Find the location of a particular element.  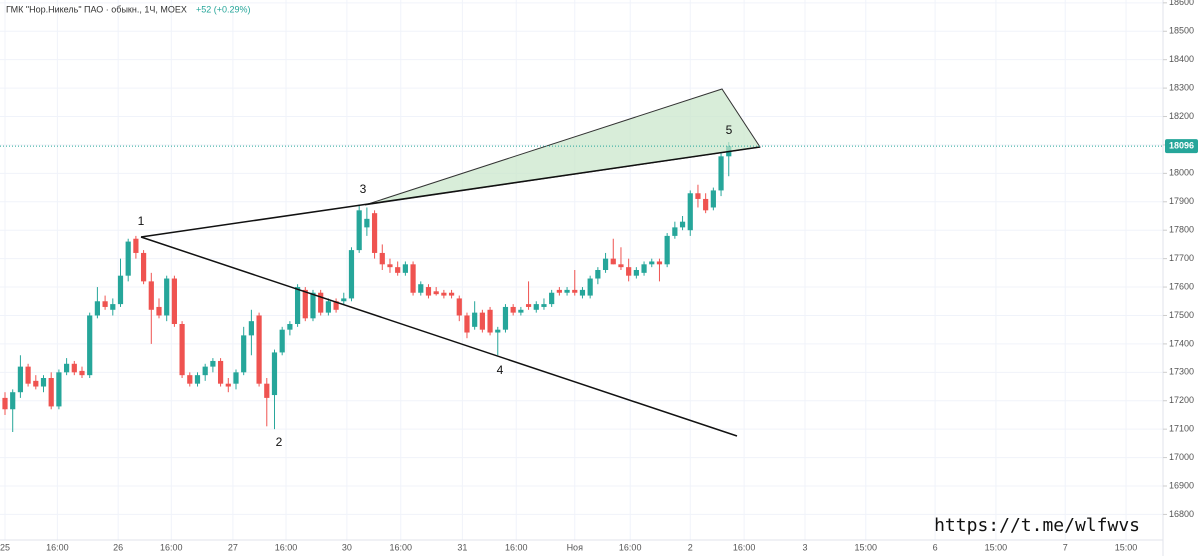

y-tick-label: 17100 is located at coordinates (1181, 429).